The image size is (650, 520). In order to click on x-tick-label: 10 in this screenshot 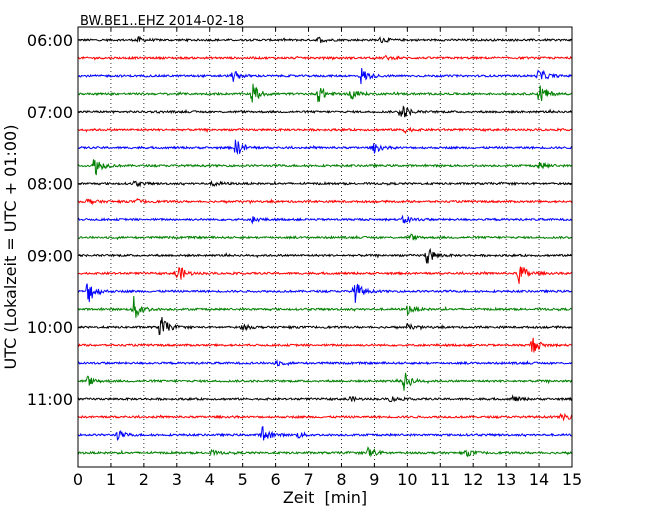, I will do `click(407, 479)`.